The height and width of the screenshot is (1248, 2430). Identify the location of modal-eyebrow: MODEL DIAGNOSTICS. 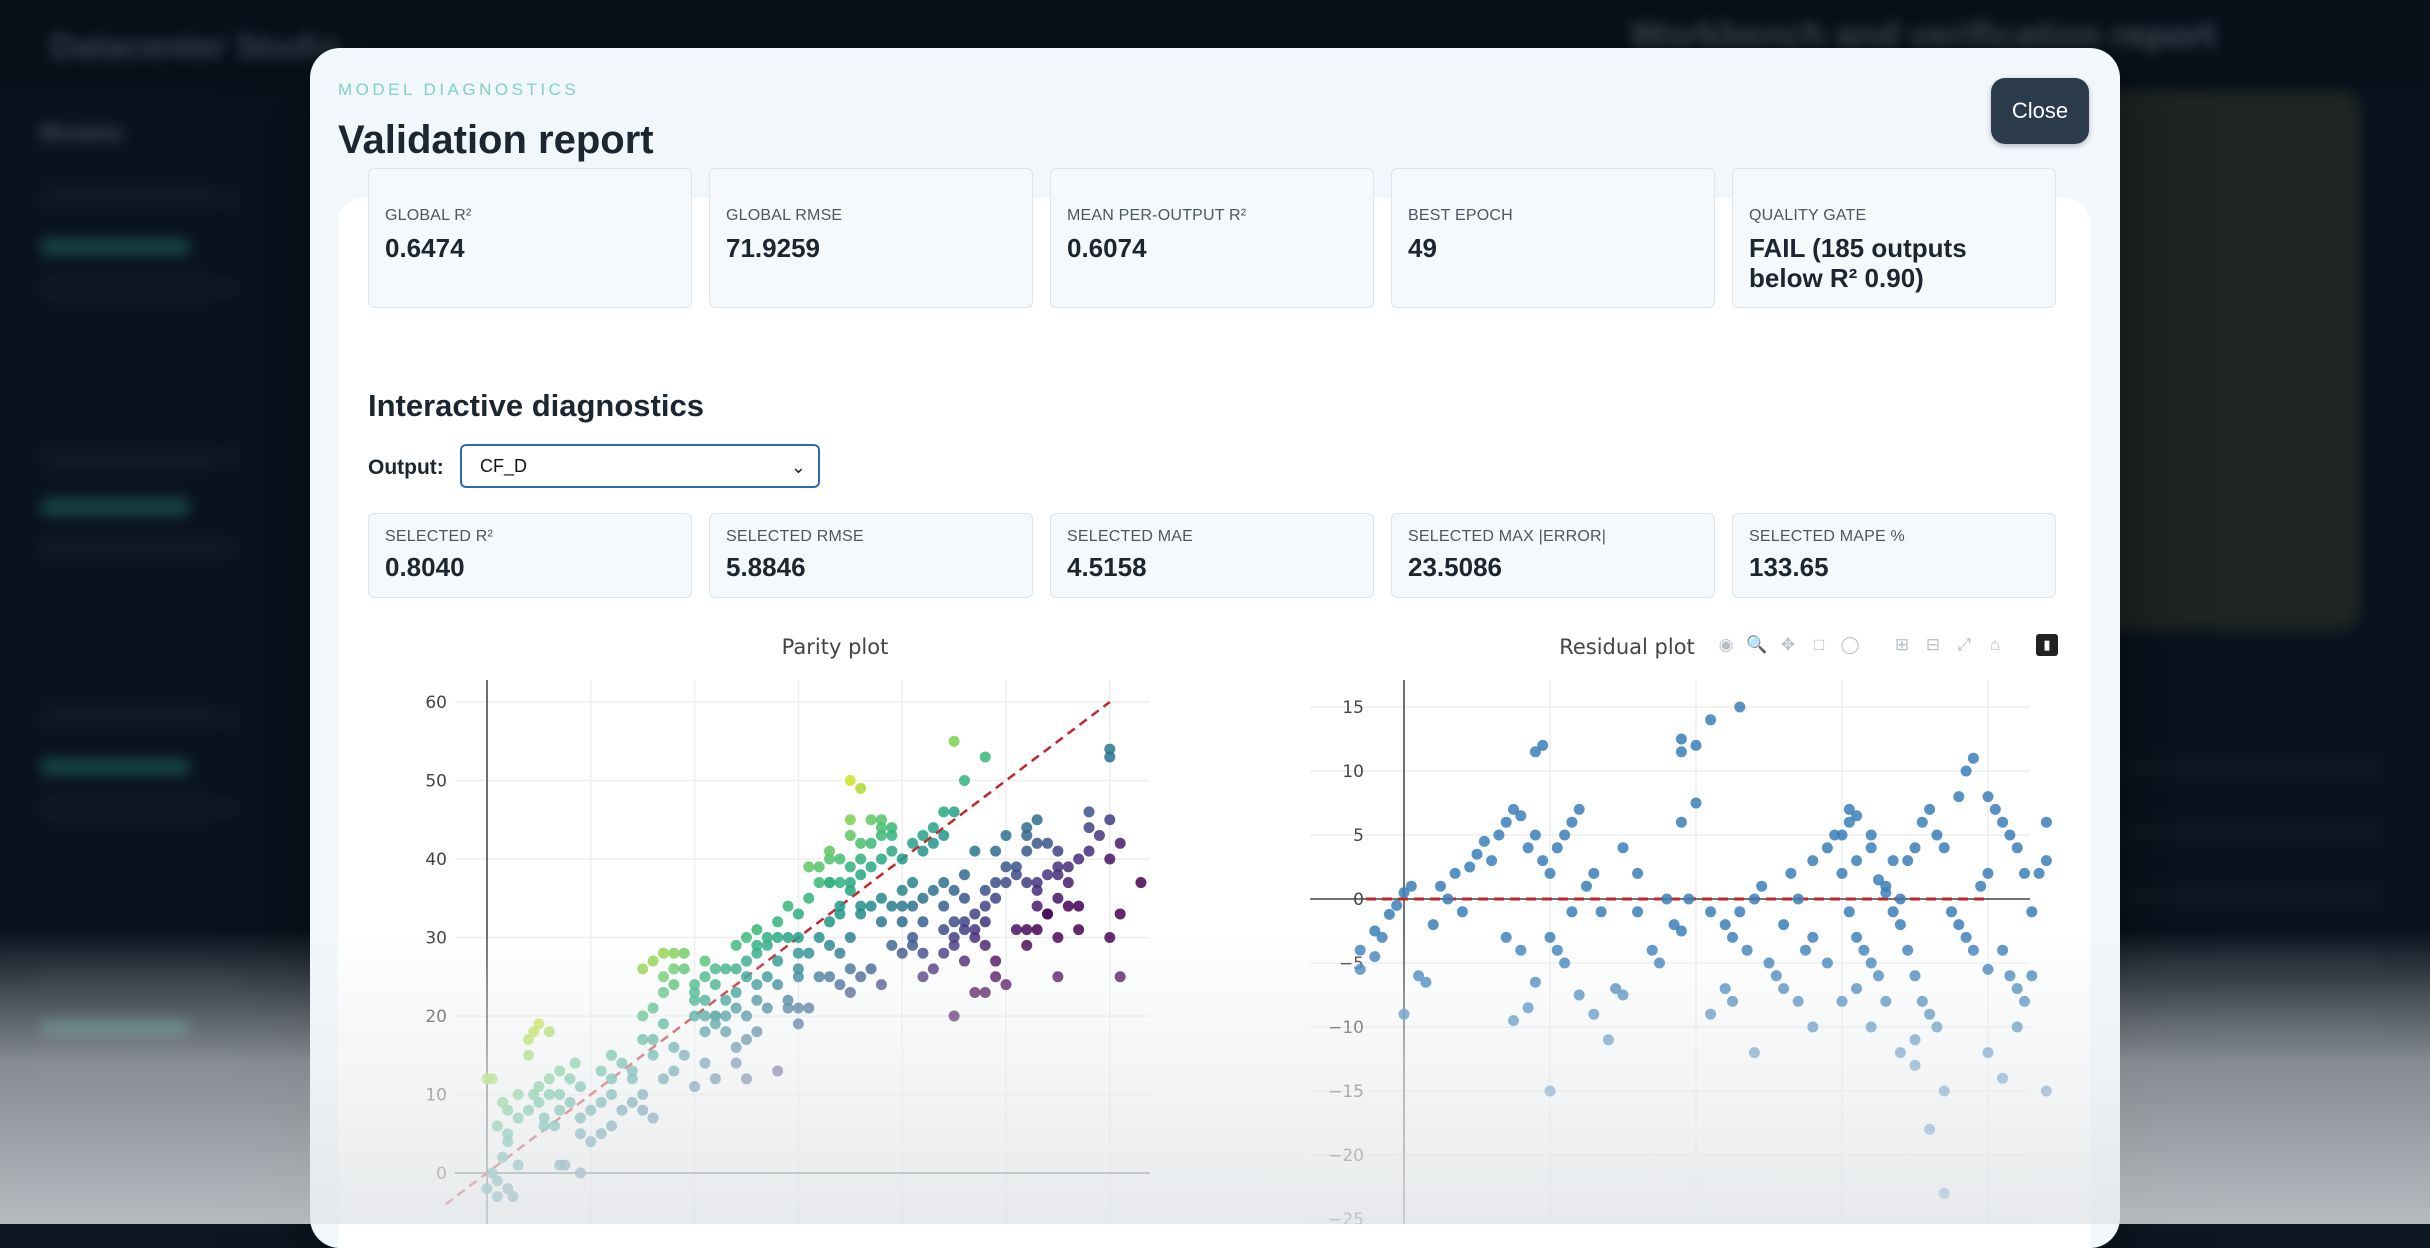
(459, 89).